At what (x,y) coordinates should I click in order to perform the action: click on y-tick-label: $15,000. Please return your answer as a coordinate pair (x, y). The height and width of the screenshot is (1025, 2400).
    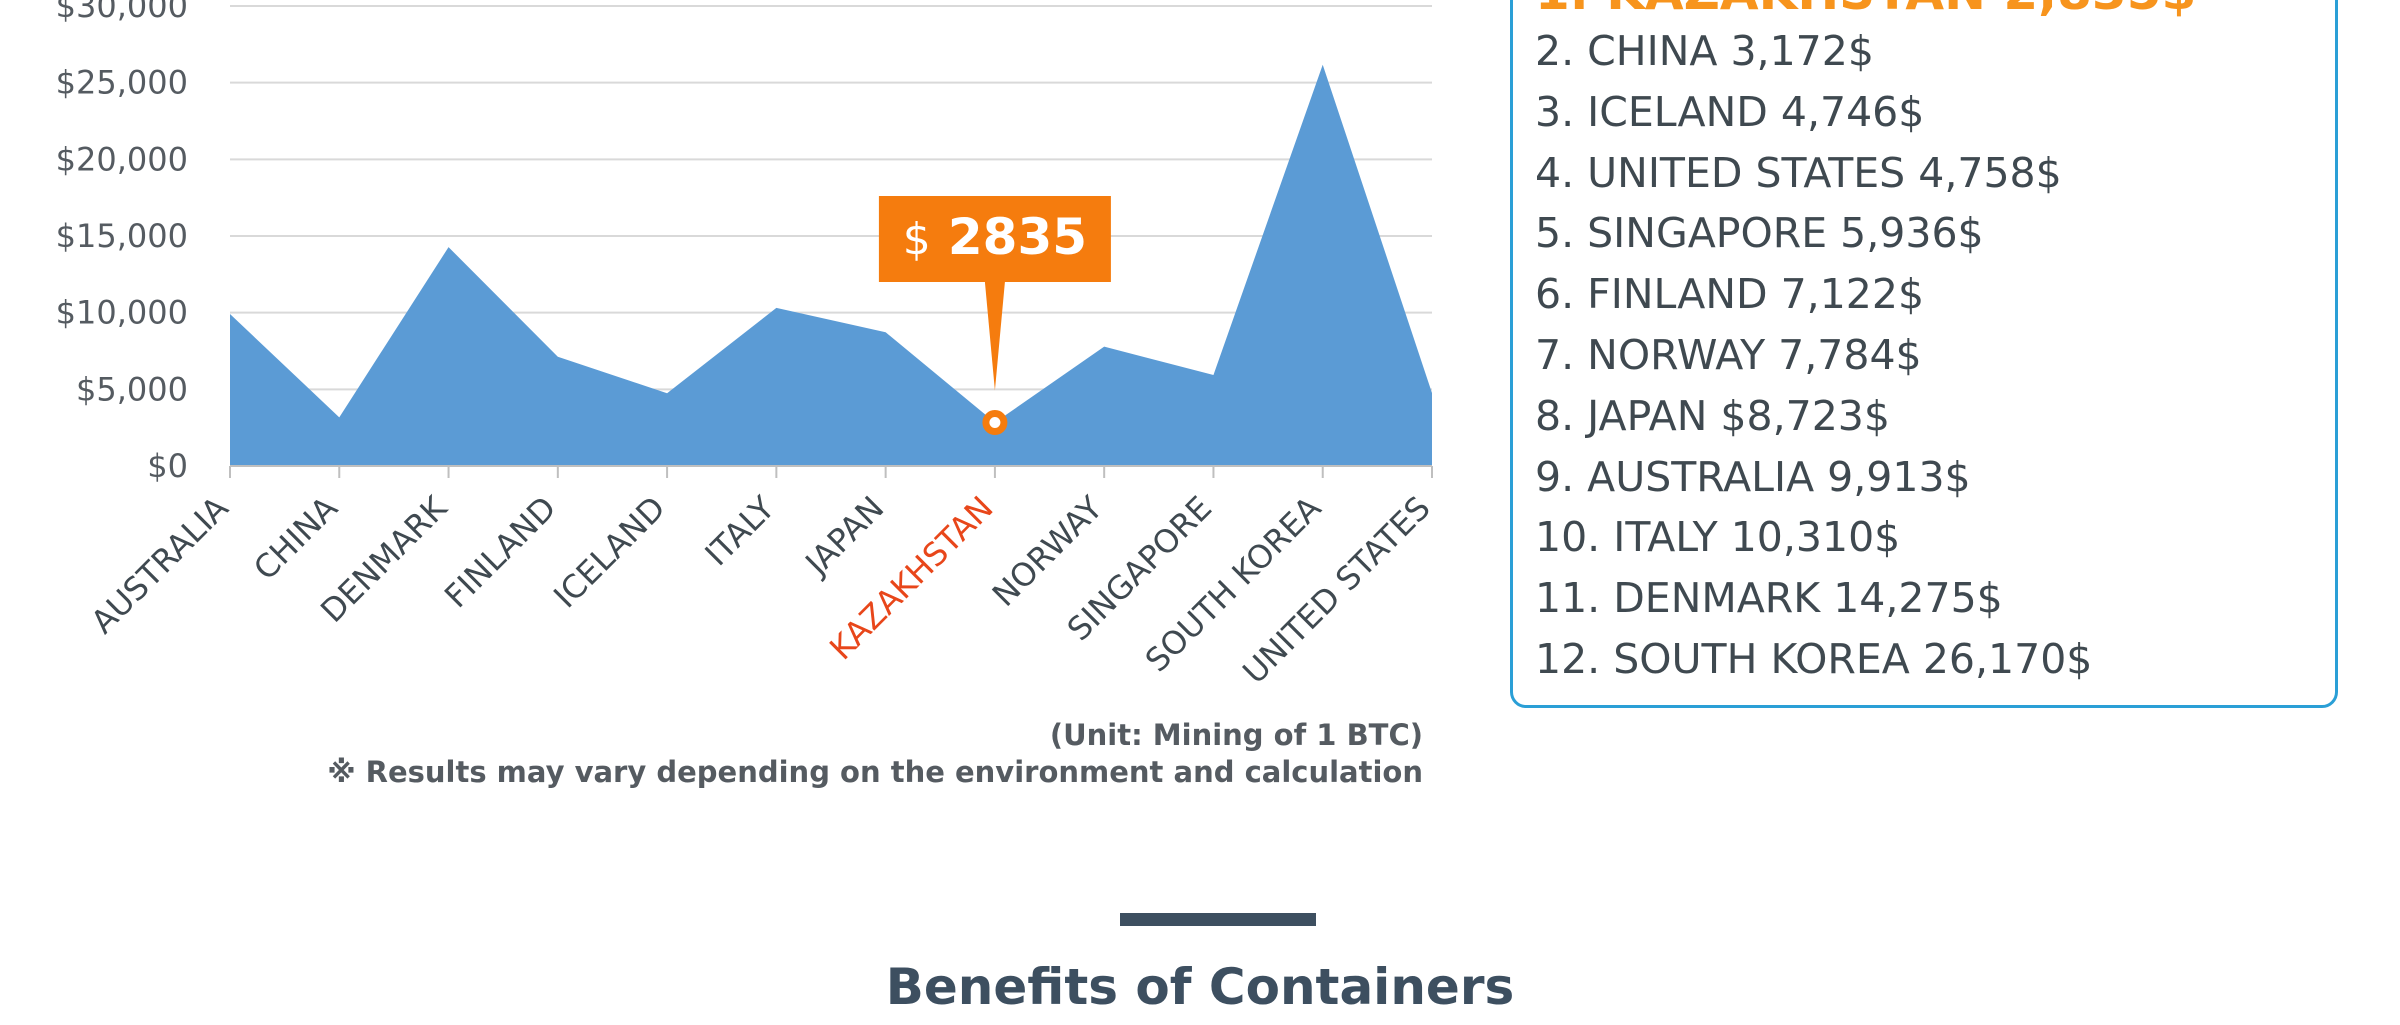
    Looking at the image, I should click on (122, 236).